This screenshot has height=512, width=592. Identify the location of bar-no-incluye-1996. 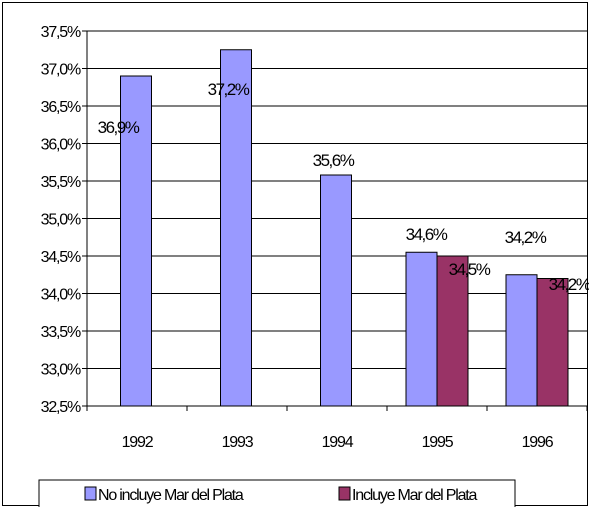
(521, 340).